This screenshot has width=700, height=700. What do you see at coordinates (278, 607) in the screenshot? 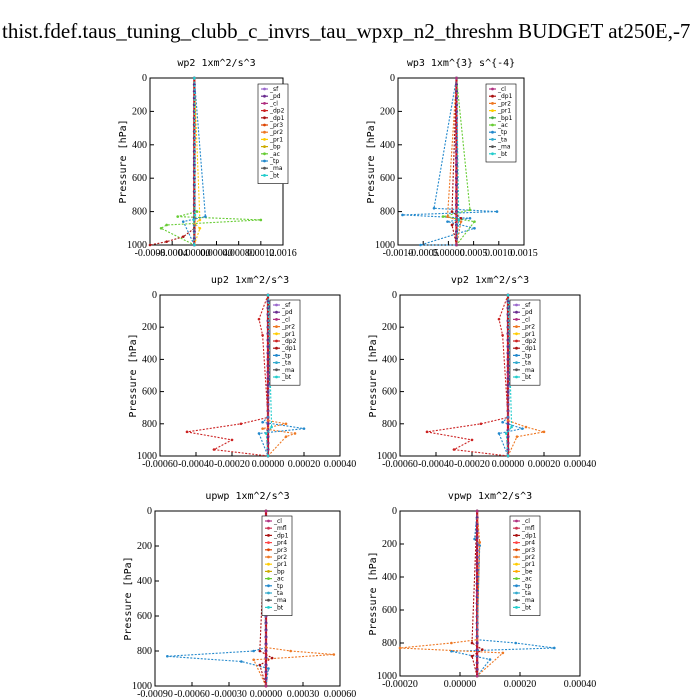
I see `legend-entry: _bt` at bounding box center [278, 607].